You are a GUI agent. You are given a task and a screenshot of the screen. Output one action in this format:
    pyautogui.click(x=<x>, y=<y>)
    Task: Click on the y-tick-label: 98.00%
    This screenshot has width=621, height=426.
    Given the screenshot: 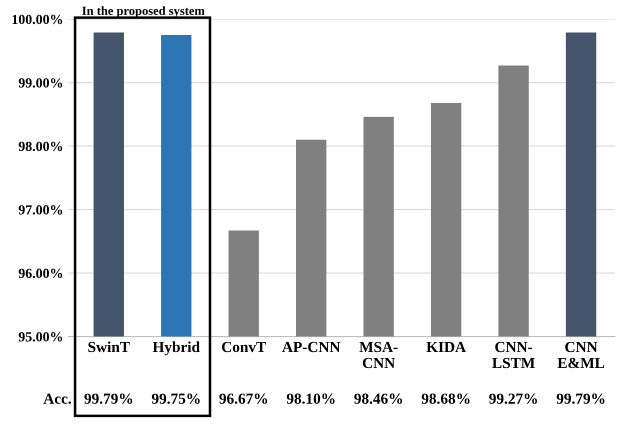 What is the action you would take?
    pyautogui.click(x=40, y=147)
    